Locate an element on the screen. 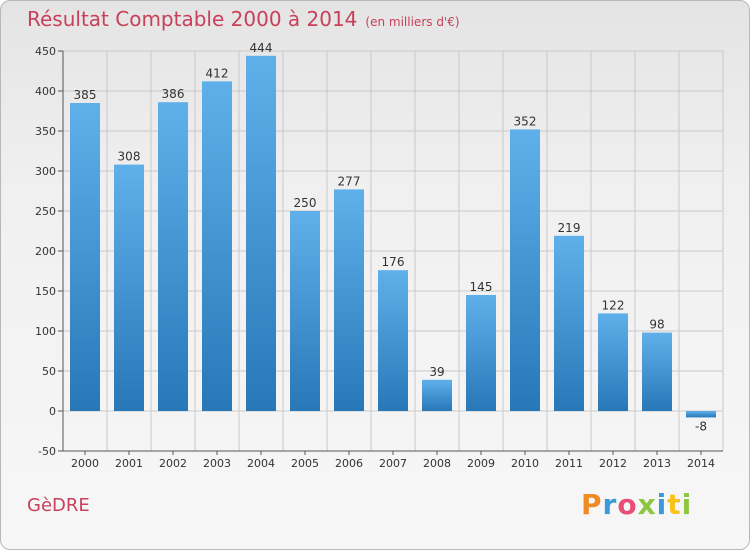 The height and width of the screenshot is (550, 750). y-tick-label: 200 is located at coordinates (45, 251).